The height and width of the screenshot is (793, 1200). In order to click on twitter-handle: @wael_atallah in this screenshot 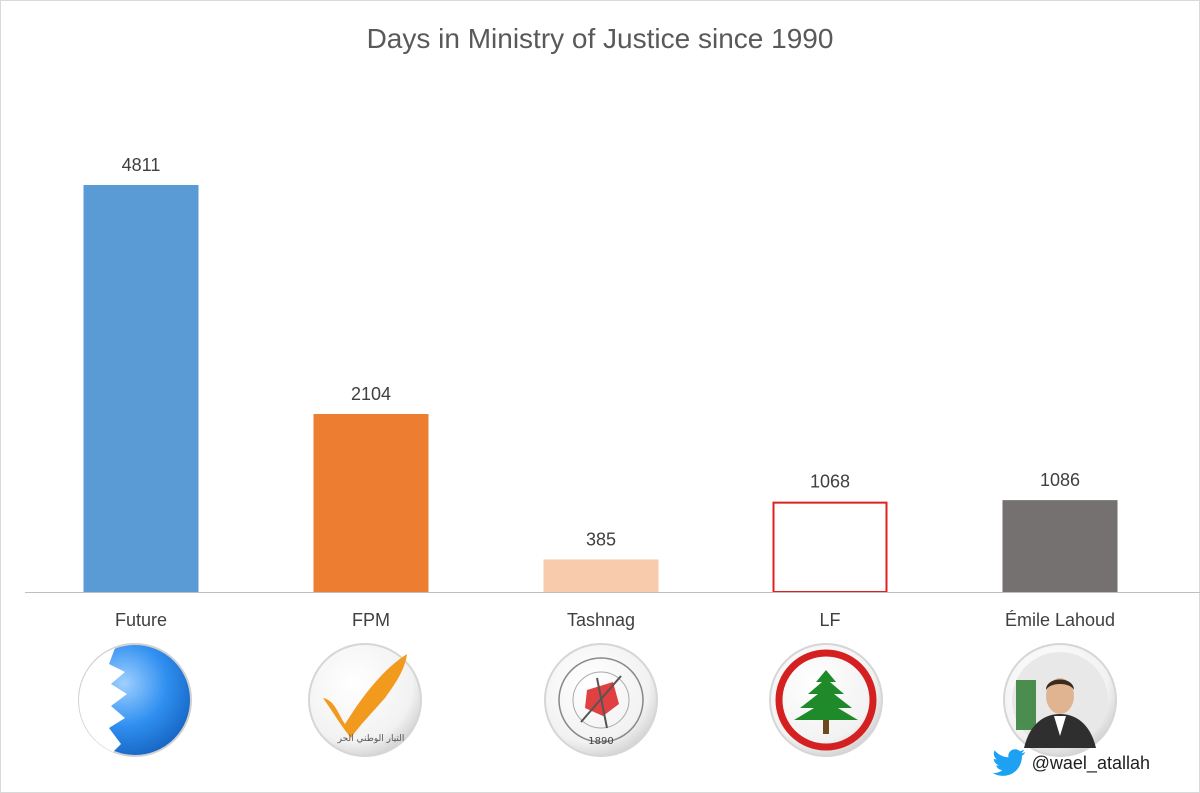, I will do `click(1090, 762)`.